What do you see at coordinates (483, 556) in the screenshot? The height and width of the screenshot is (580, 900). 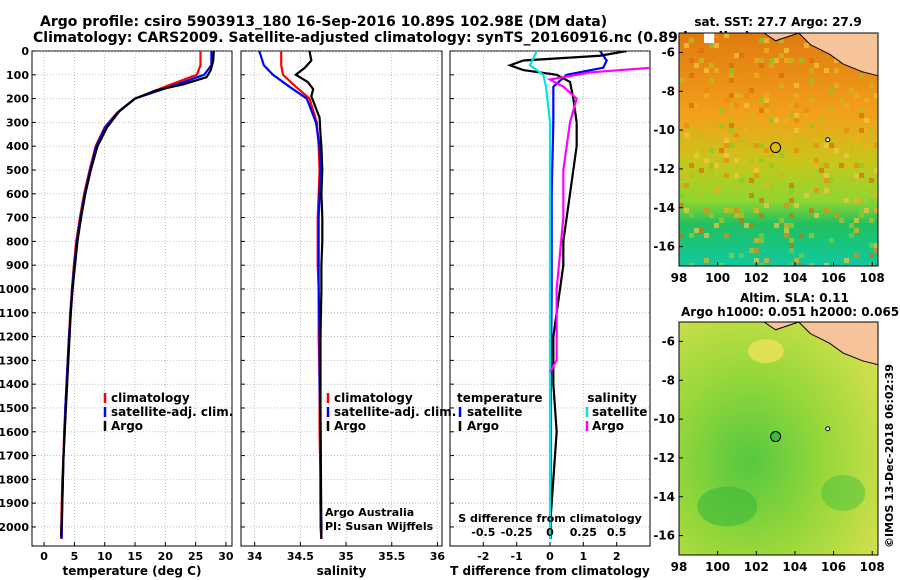 I see `differences-xtick-label: -2` at bounding box center [483, 556].